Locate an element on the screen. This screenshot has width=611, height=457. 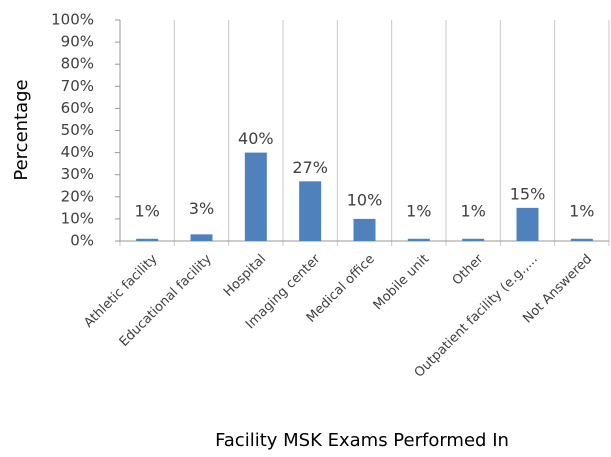
x-tick-label: Mobile unit is located at coordinates (401, 282).